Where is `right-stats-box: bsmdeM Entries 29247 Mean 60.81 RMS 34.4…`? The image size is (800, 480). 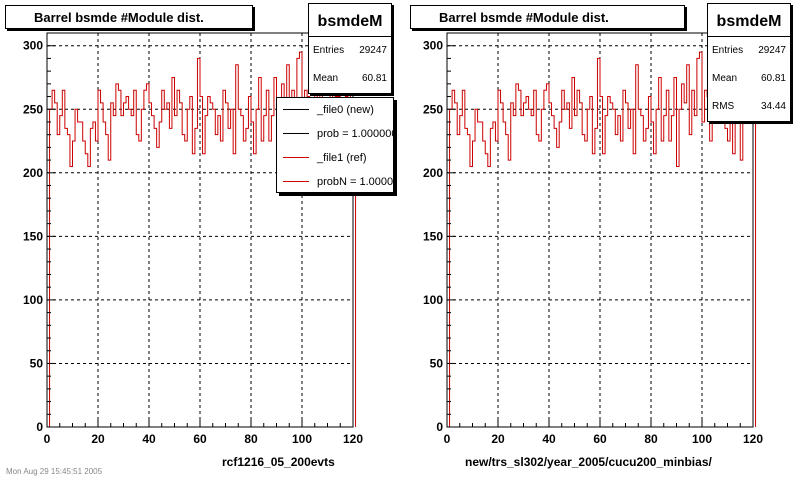
right-stats-box: bsmdeM Entries 29247 Mean 60.81 RMS 34.4… is located at coordinates (749, 62).